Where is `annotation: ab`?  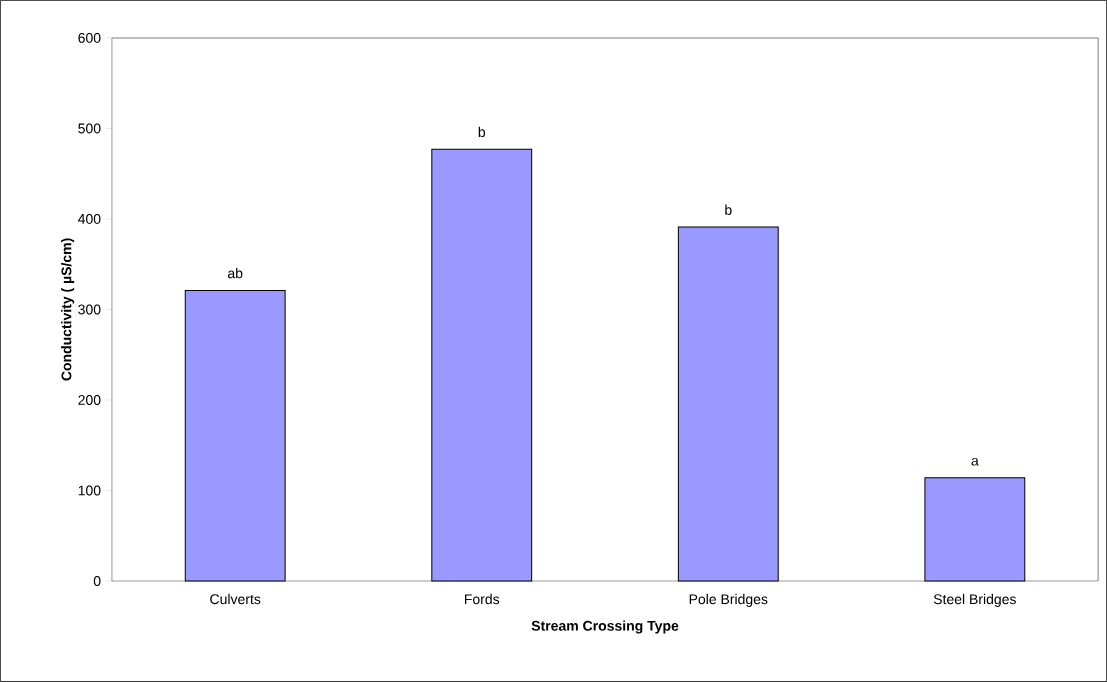 annotation: ab is located at coordinates (235, 273).